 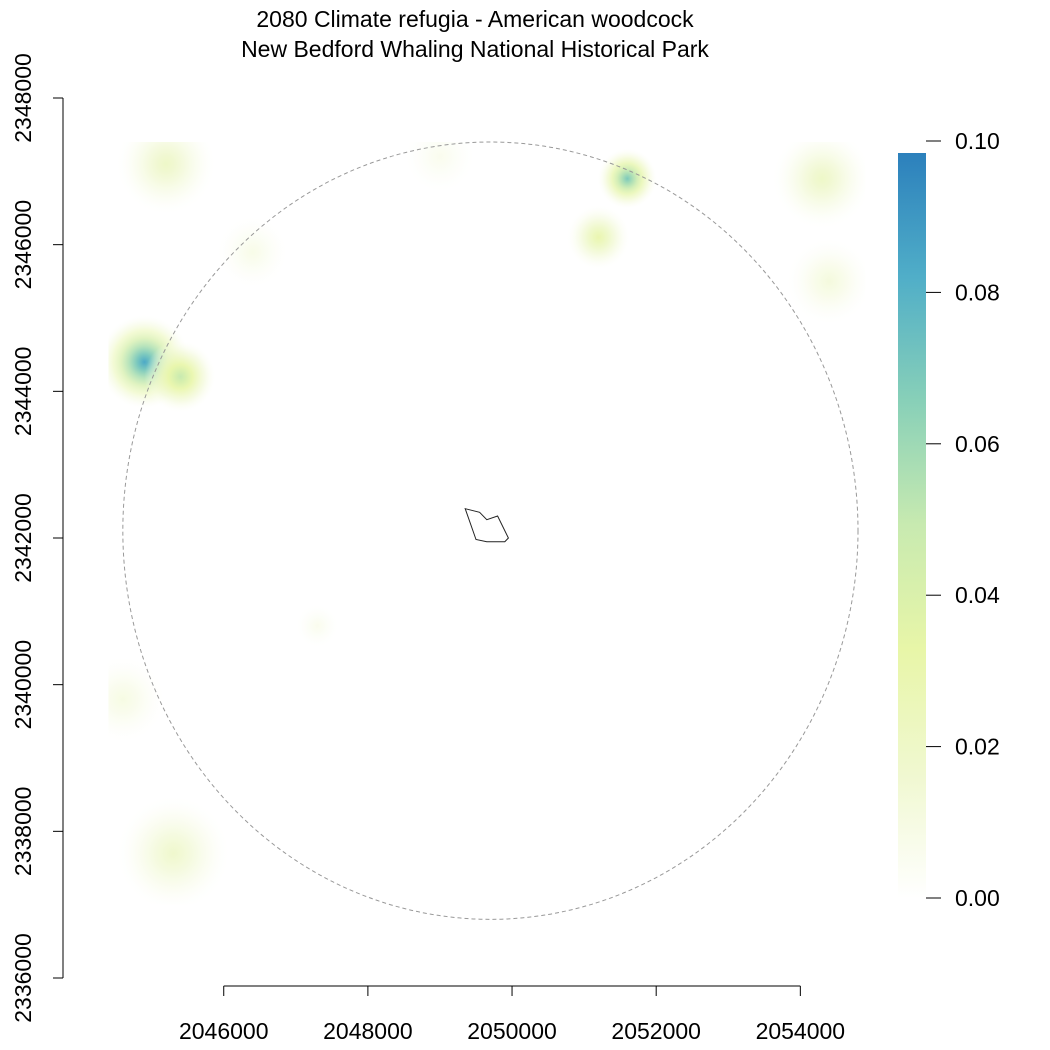 I want to click on colorbar-tick-label: 0.06, so click(x=977, y=444).